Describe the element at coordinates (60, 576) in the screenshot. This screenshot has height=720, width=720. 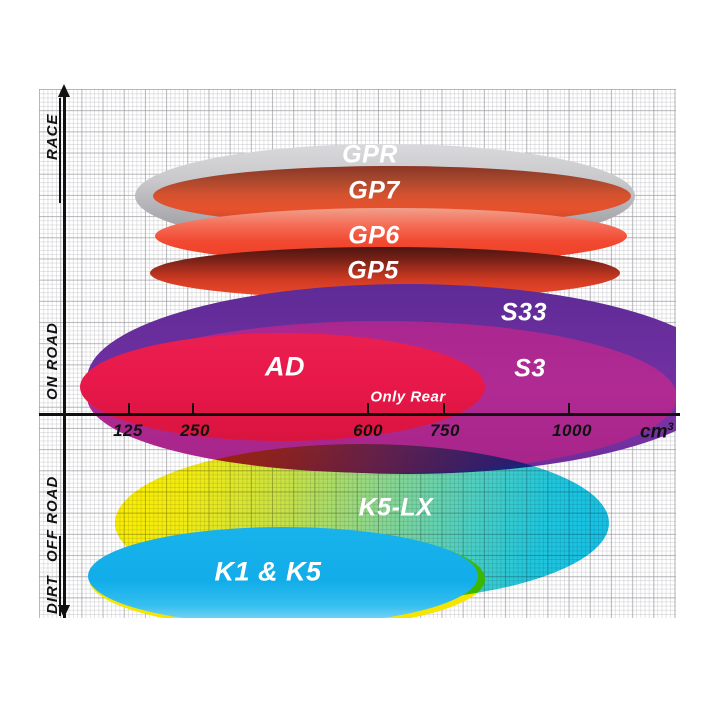
I see `y-band-rule-dirt` at that location.